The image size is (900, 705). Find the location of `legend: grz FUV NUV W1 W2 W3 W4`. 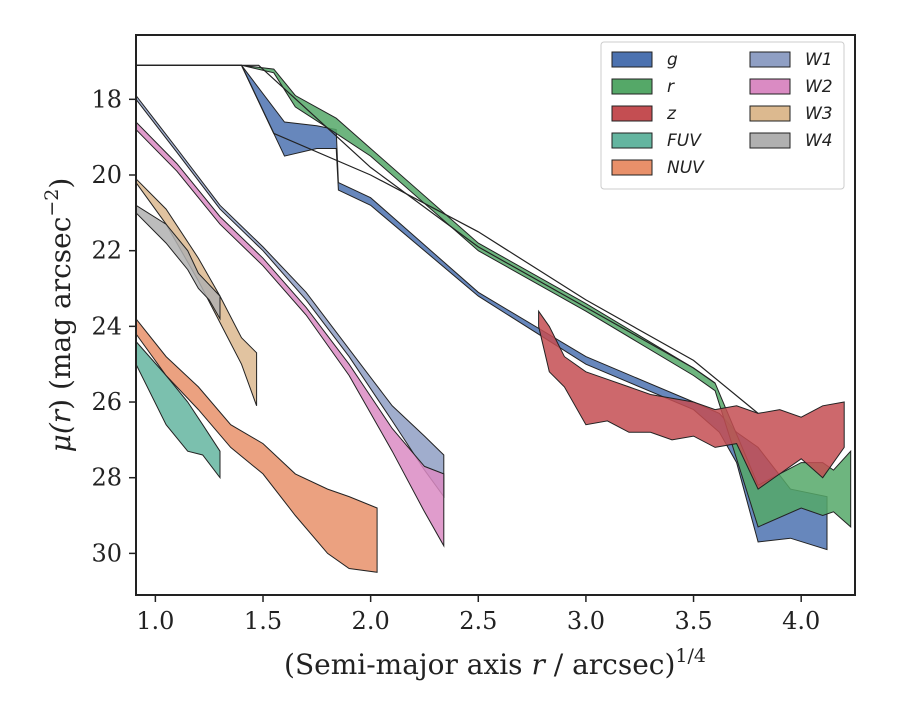

legend: grz FUV NUV W1 W2 W3 W4 is located at coordinates (722, 115).